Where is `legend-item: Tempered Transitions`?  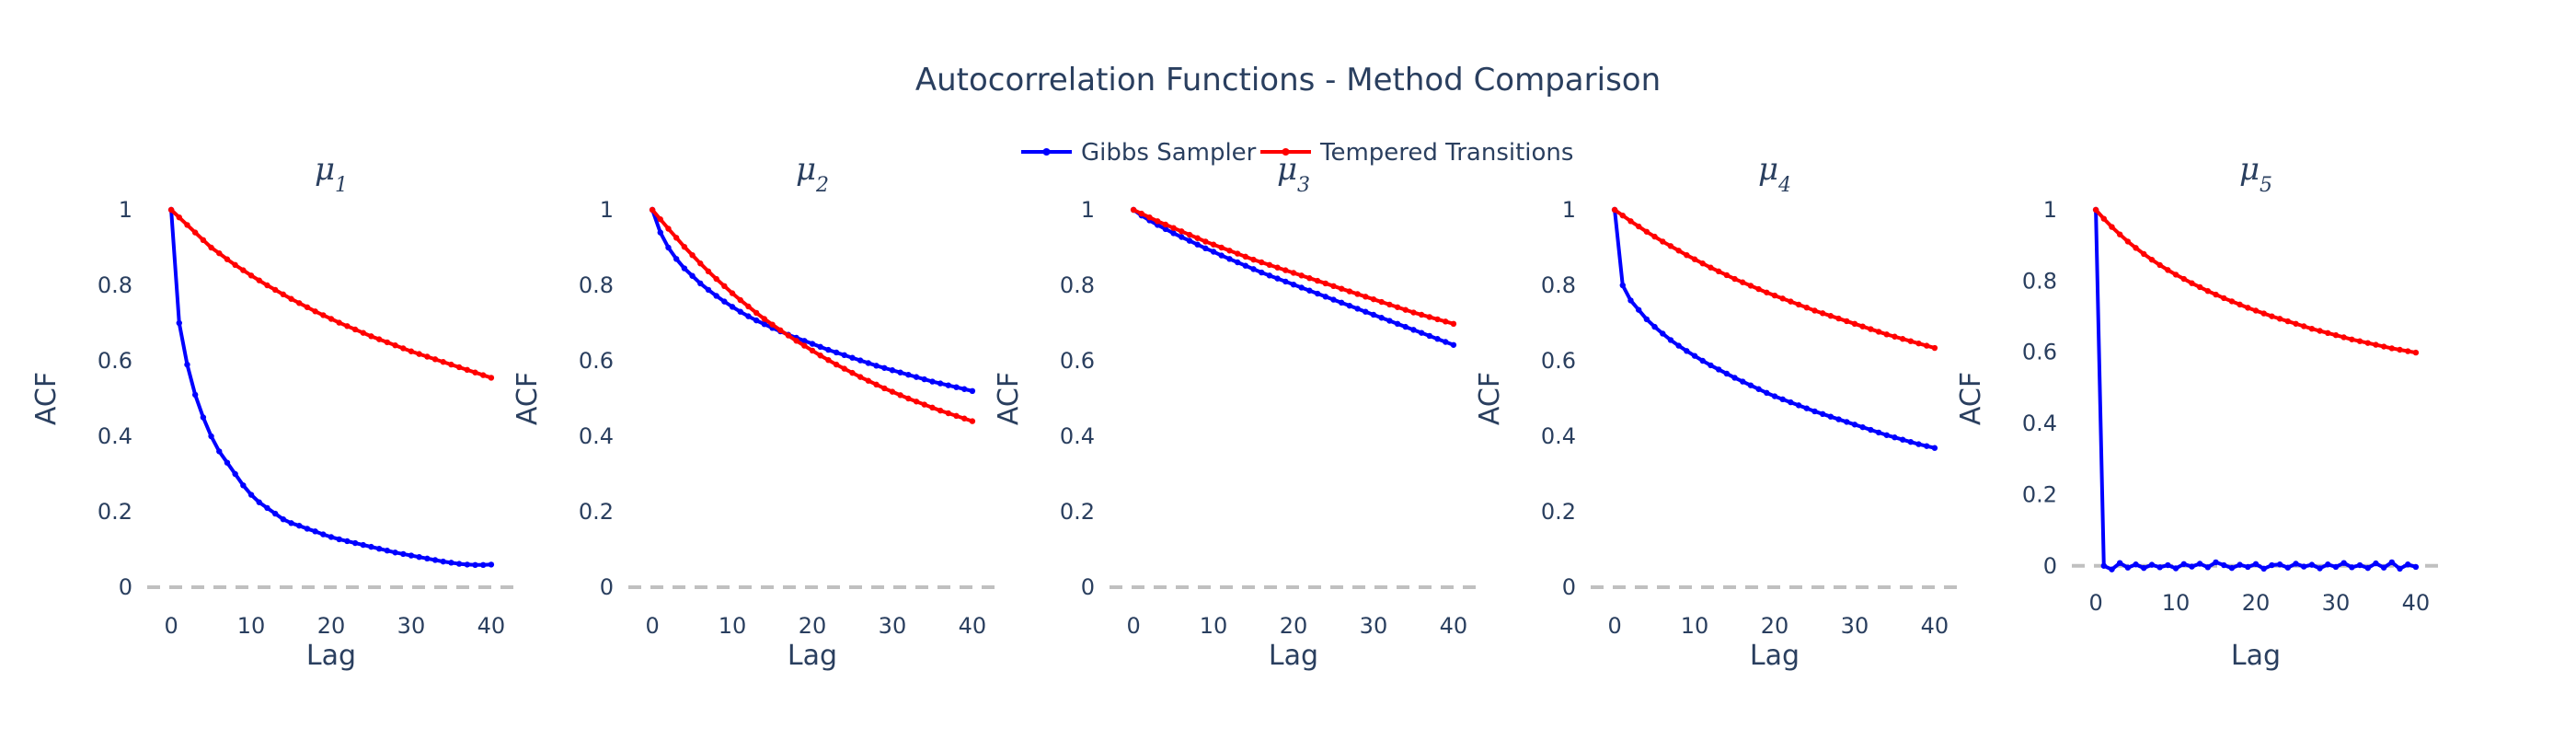
legend-item: Tempered Transitions is located at coordinates (1416, 153).